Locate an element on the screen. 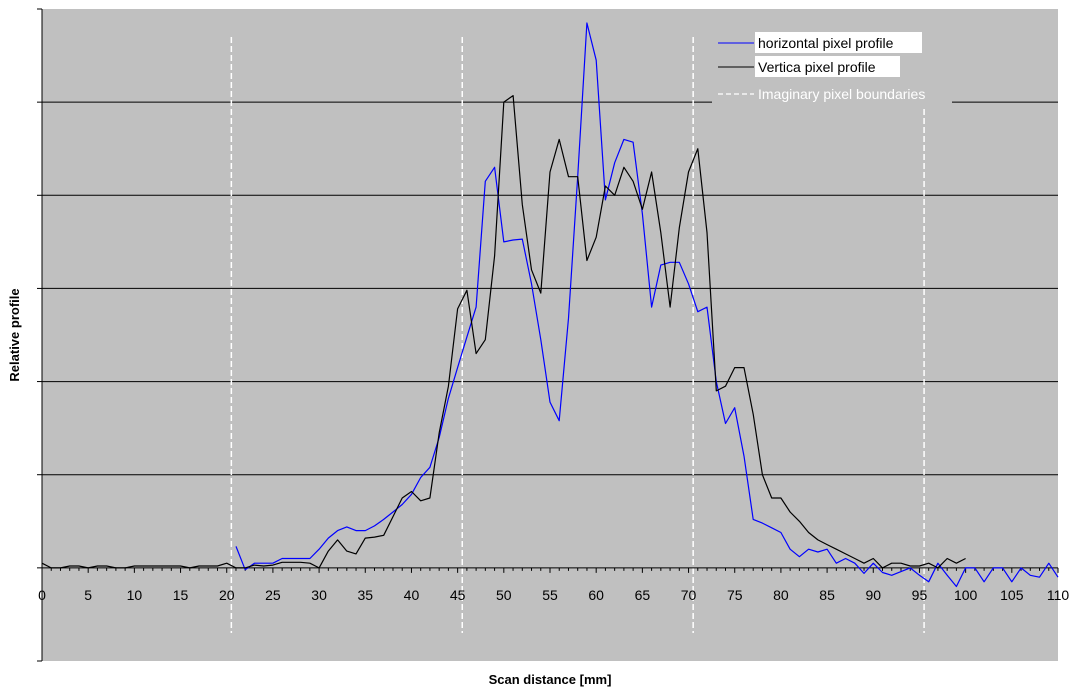 The height and width of the screenshot is (689, 1075). x-tick-label-15: 15 is located at coordinates (181, 595).